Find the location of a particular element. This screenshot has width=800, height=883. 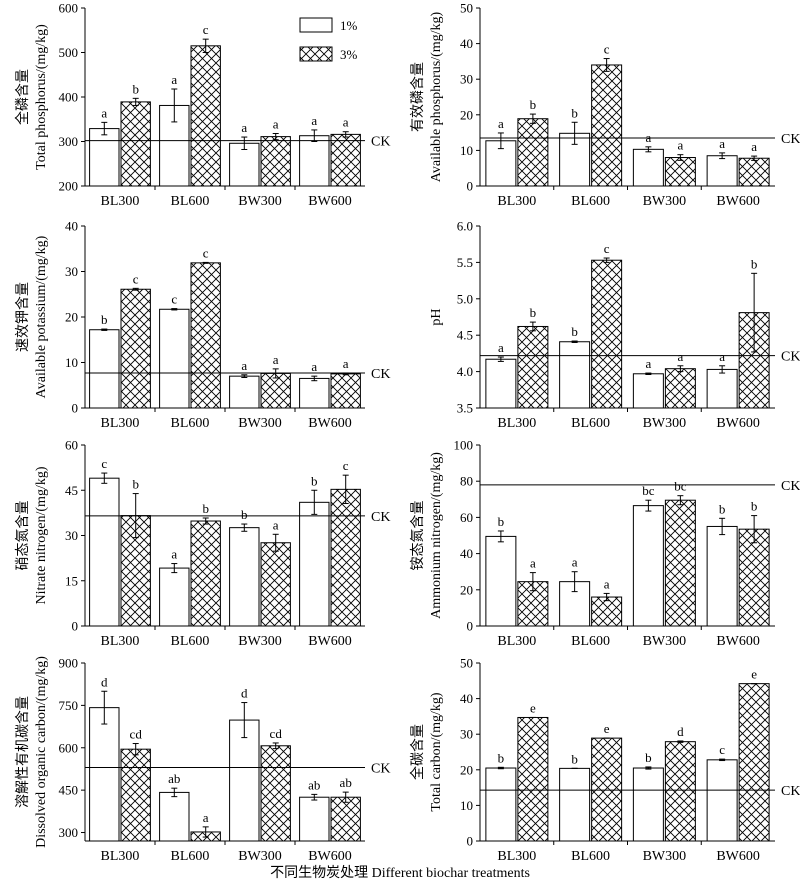

y-tick-label: 5.5 is located at coordinates (465, 262).